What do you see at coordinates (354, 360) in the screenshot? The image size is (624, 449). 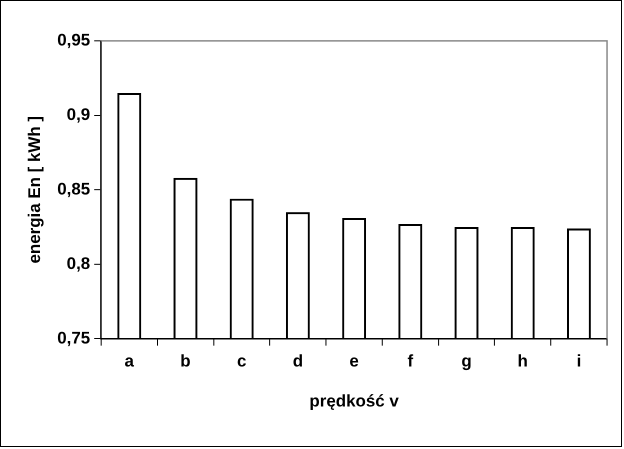 I see `x-tick-label: e` at bounding box center [354, 360].